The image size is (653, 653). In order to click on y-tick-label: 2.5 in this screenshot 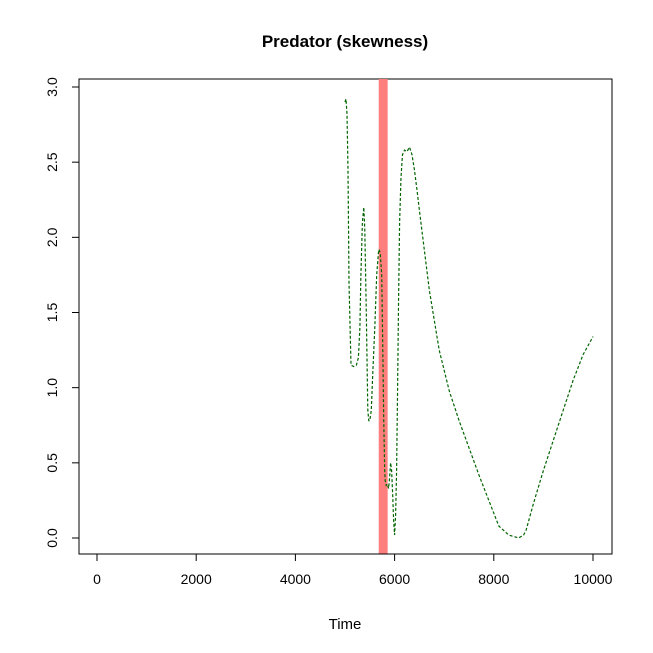, I will do `click(52, 162)`.